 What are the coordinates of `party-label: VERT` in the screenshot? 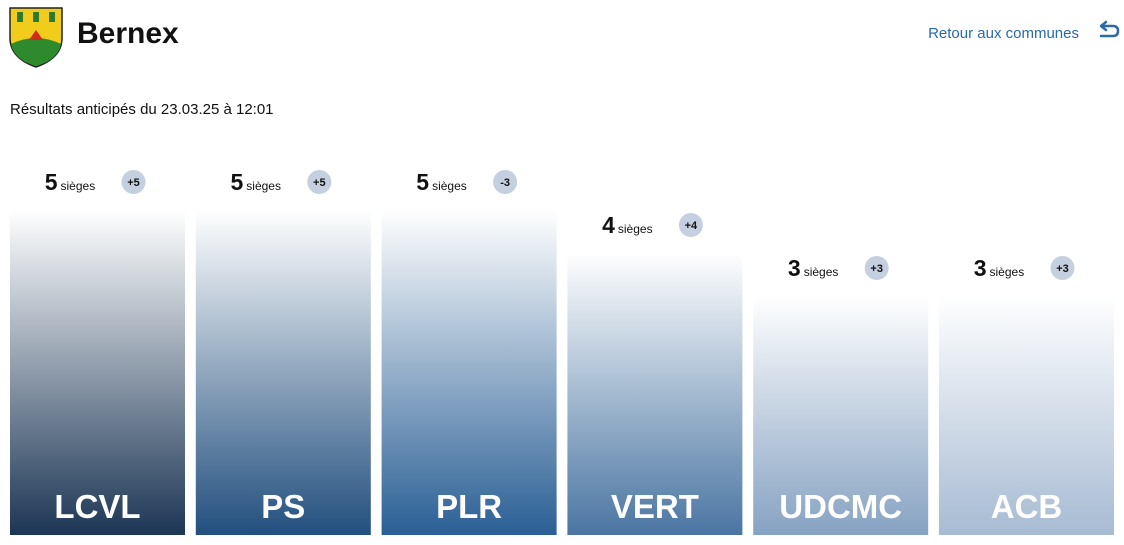 It's located at (655, 506).